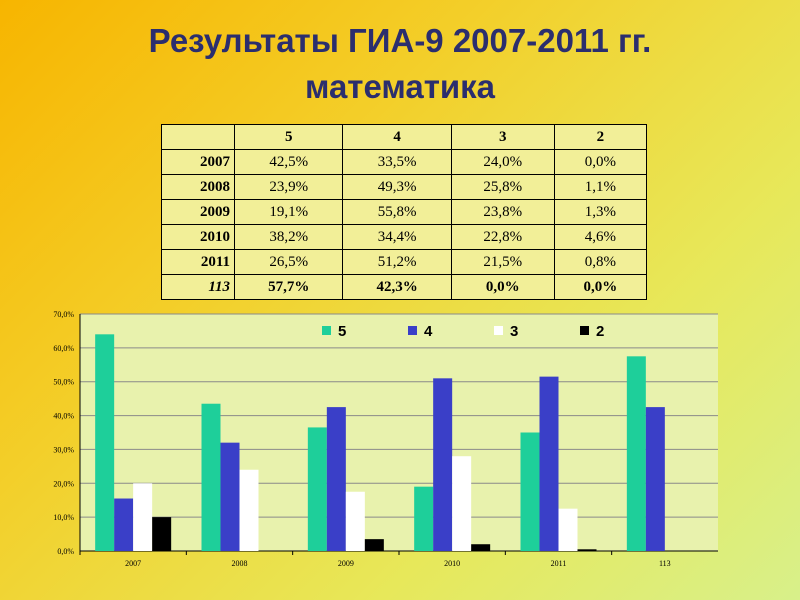 The image size is (800, 600). I want to click on legend-label: 4, so click(428, 331).